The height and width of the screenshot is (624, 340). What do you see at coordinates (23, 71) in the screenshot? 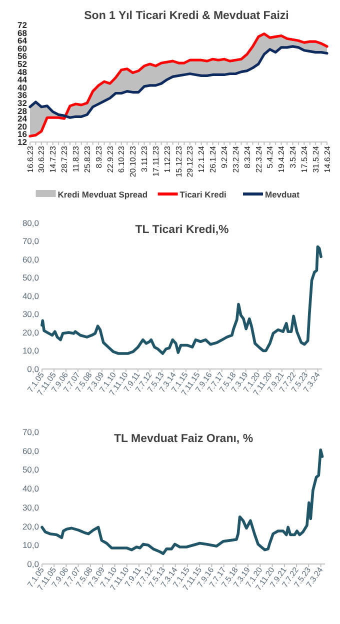
I see `y-tick-label: 48` at bounding box center [23, 71].